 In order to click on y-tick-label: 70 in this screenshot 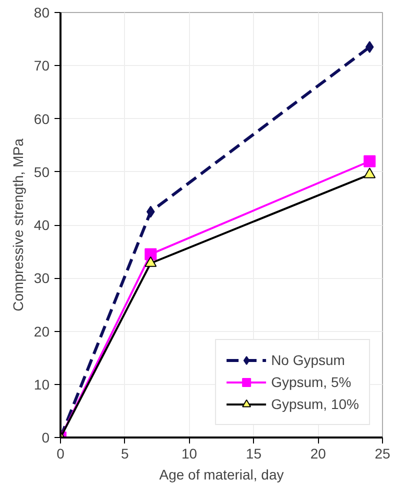, I will do `click(42, 66)`.